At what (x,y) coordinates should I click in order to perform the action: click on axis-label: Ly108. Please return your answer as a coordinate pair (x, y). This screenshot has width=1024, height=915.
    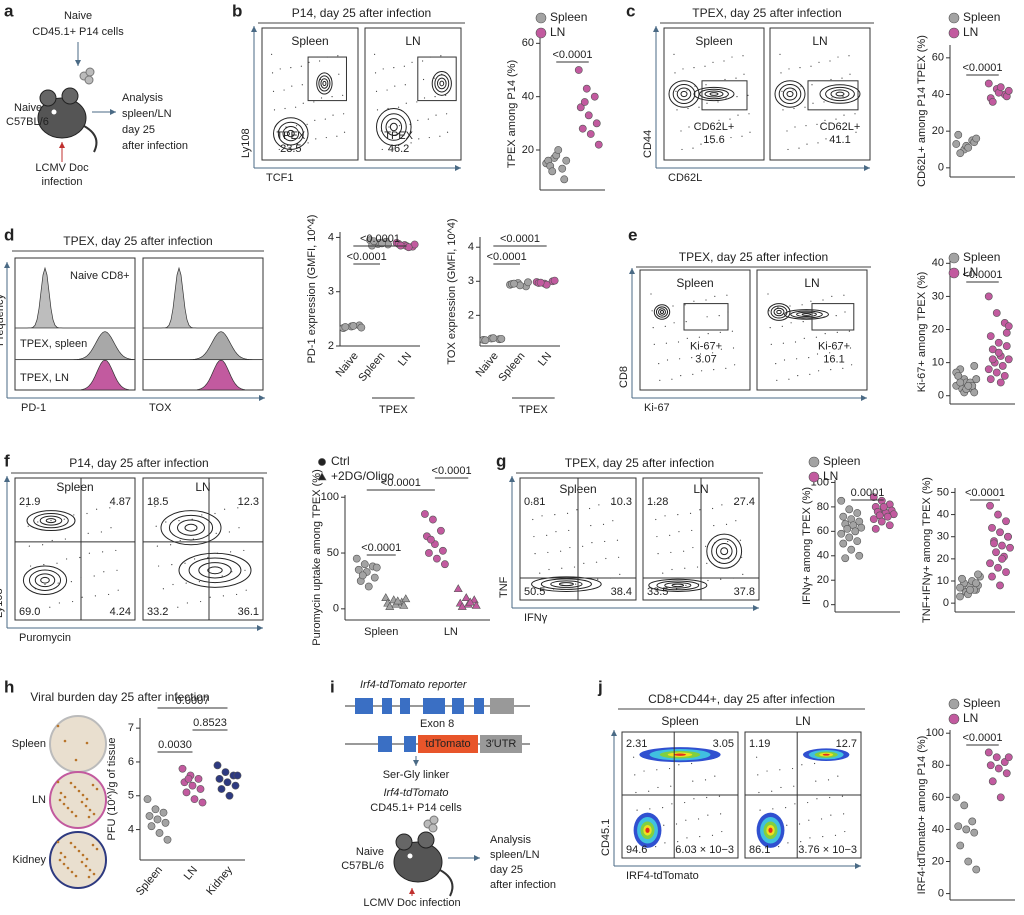
    Looking at the image, I should click on (246, 143).